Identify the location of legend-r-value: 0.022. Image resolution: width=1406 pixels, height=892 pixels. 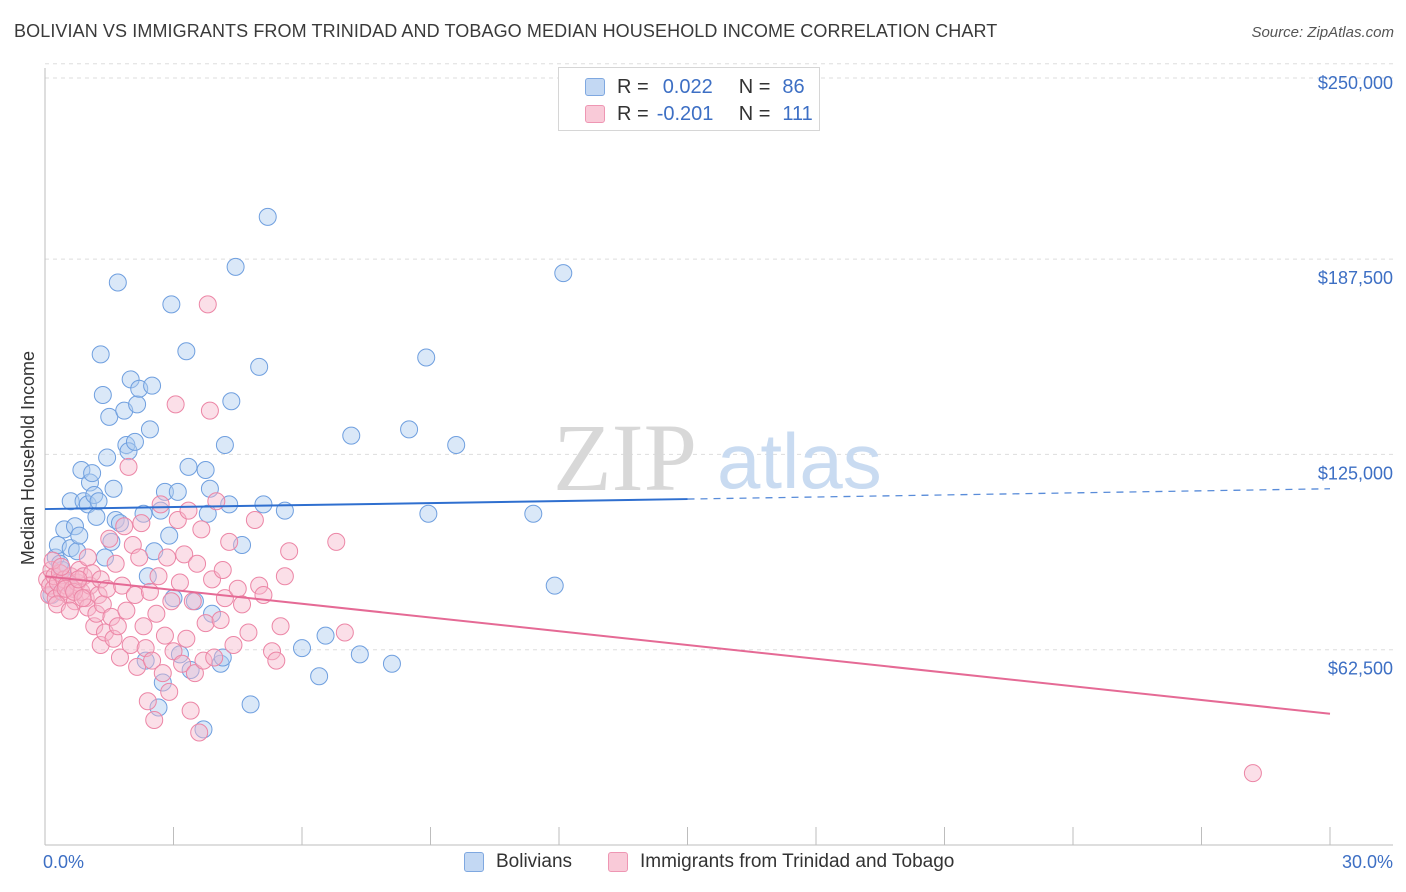
(687, 86).